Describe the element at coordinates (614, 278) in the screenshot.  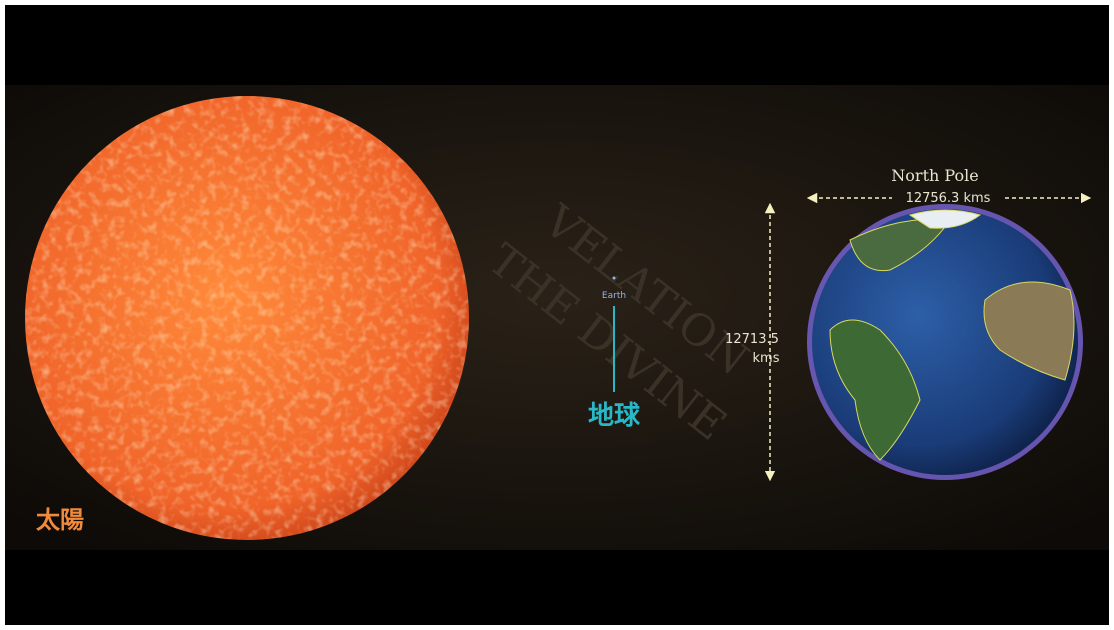
I see `earth-dot` at that location.